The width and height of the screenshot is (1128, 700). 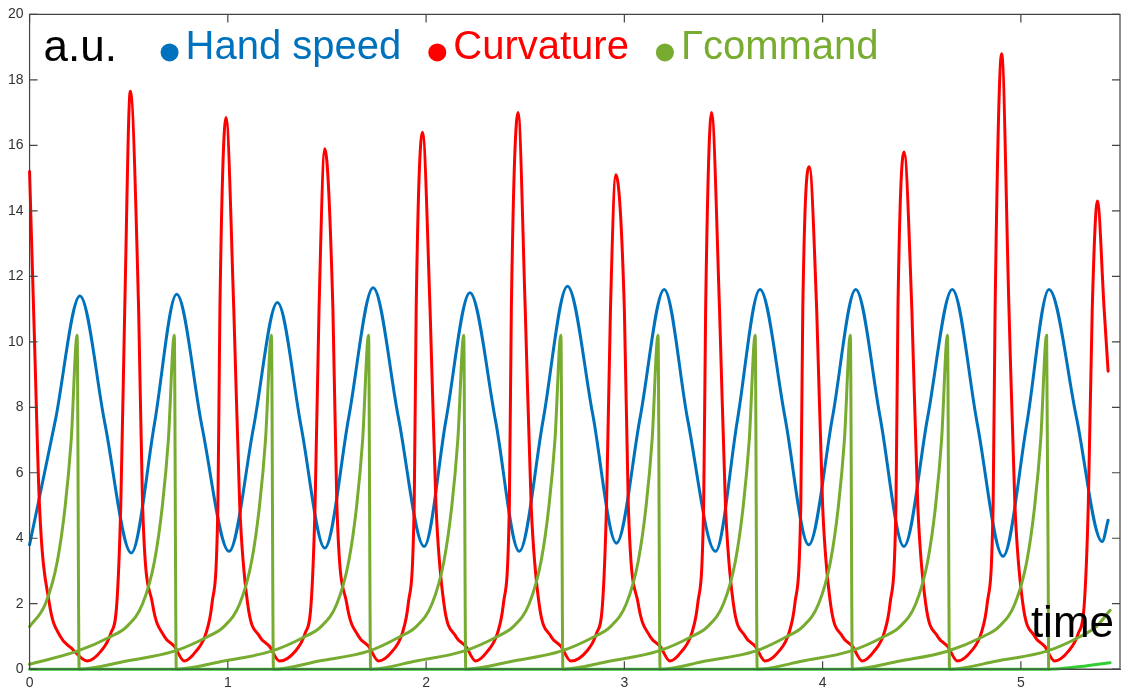 I want to click on y-tick-label: 20, so click(x=15, y=13).